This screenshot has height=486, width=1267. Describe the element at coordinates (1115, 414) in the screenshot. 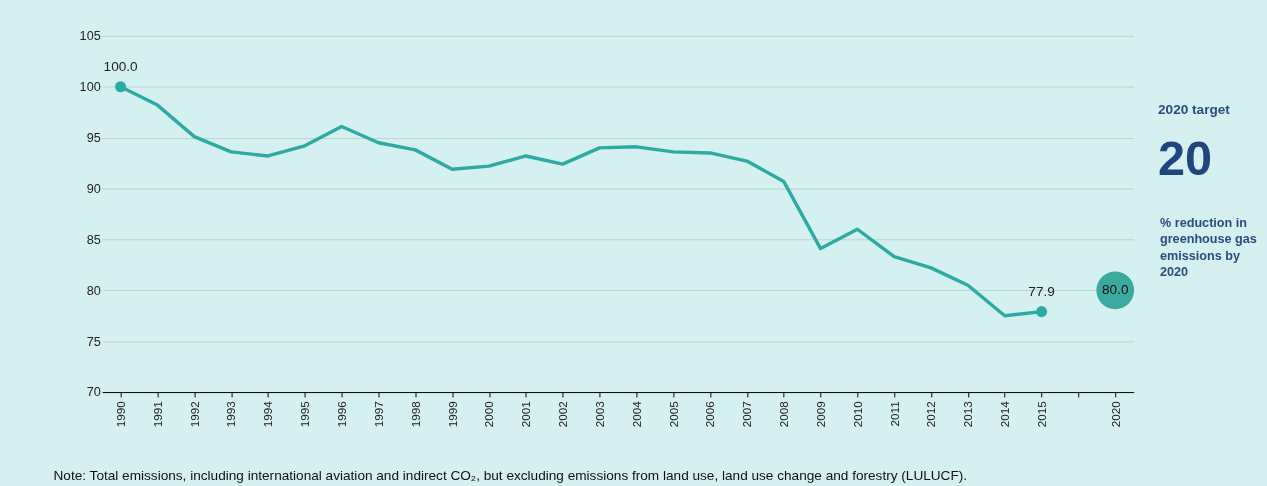

I see `x-tick-label: 2020` at that location.